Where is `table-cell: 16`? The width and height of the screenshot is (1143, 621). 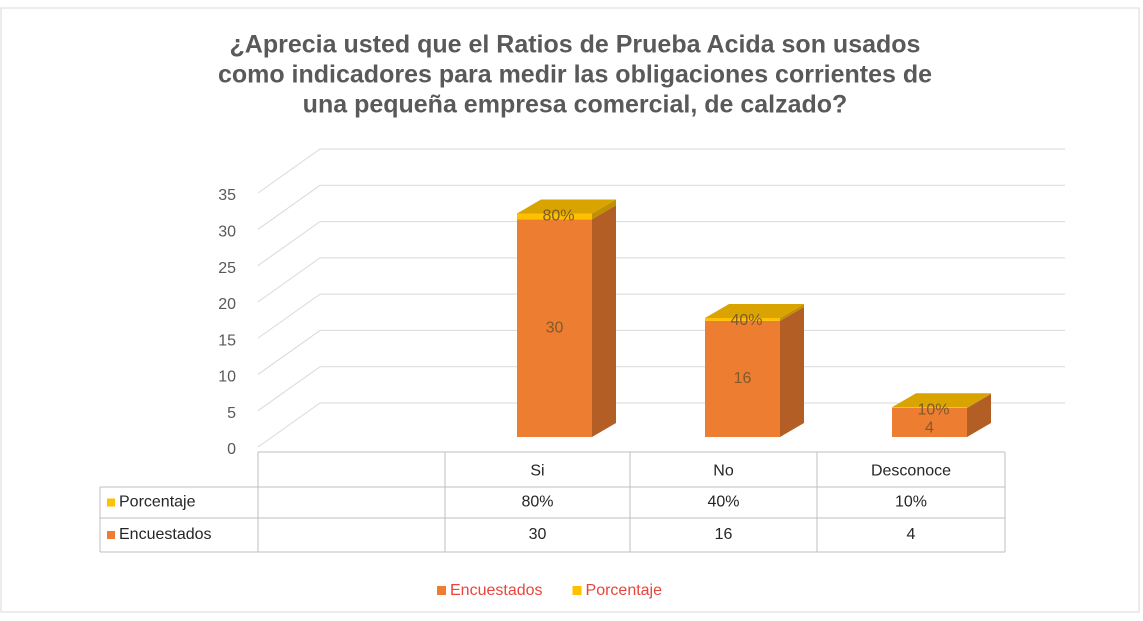
table-cell: 16 is located at coordinates (724, 534).